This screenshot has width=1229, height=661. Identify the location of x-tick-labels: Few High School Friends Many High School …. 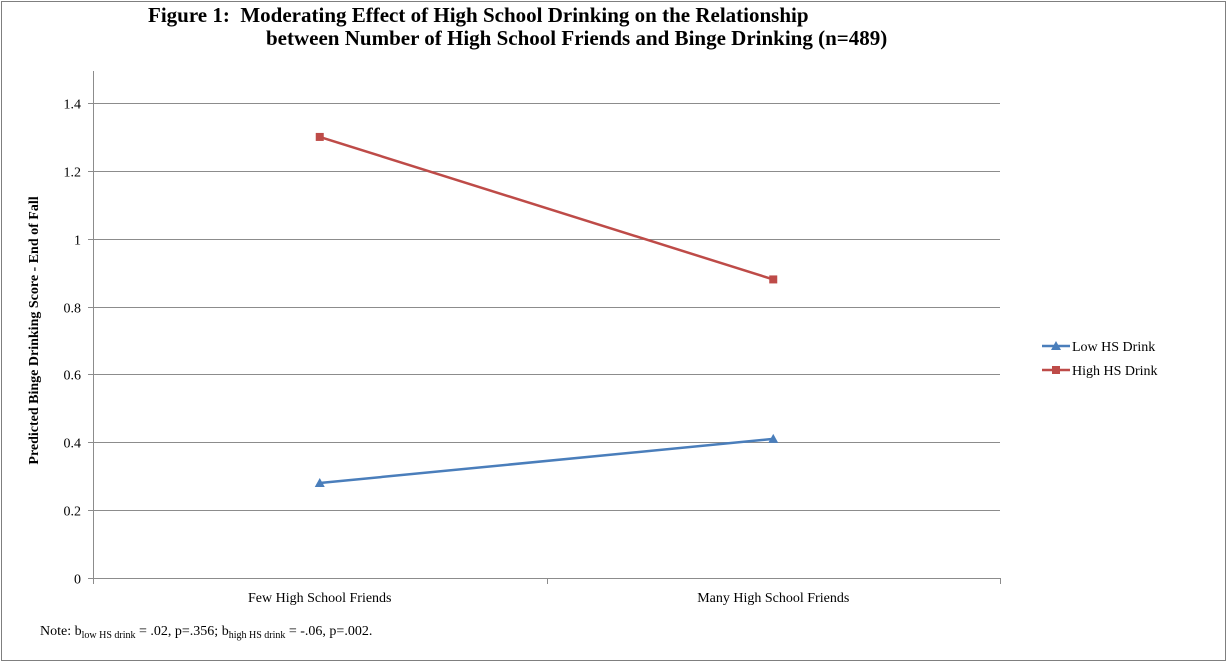
(548, 598).